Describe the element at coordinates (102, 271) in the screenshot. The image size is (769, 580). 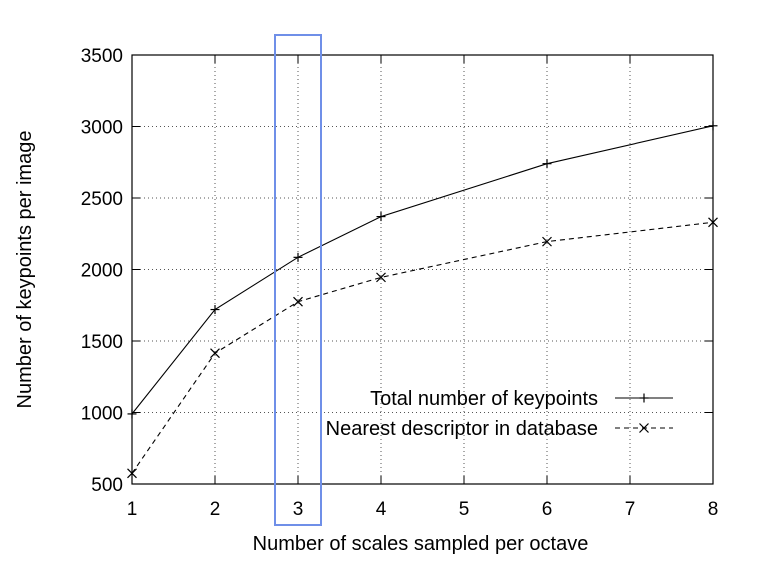
I see `y-tick-label: 2000` at that location.